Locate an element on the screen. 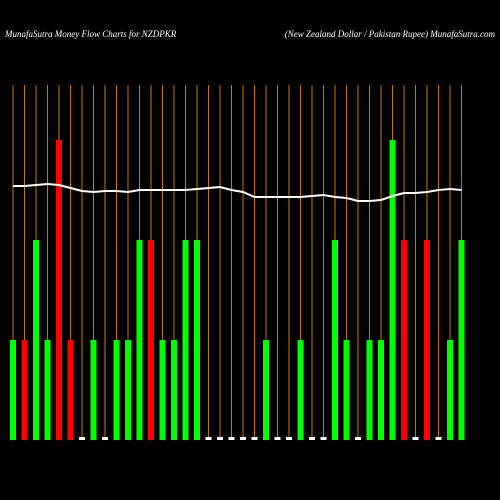  chart-title: MunafaSutra Money Flow Charts for NZDPKR is located at coordinates (90, 34).